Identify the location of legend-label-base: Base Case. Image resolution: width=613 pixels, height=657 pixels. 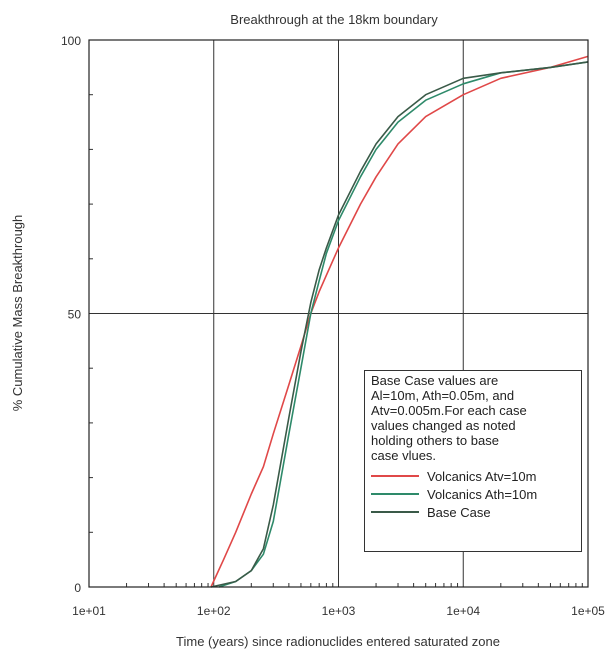
(459, 512).